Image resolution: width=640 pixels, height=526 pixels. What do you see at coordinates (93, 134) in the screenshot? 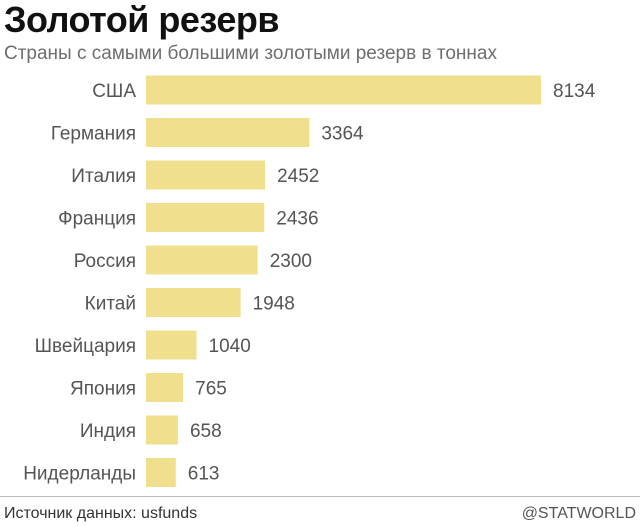
I see `category-label: Германия` at bounding box center [93, 134].